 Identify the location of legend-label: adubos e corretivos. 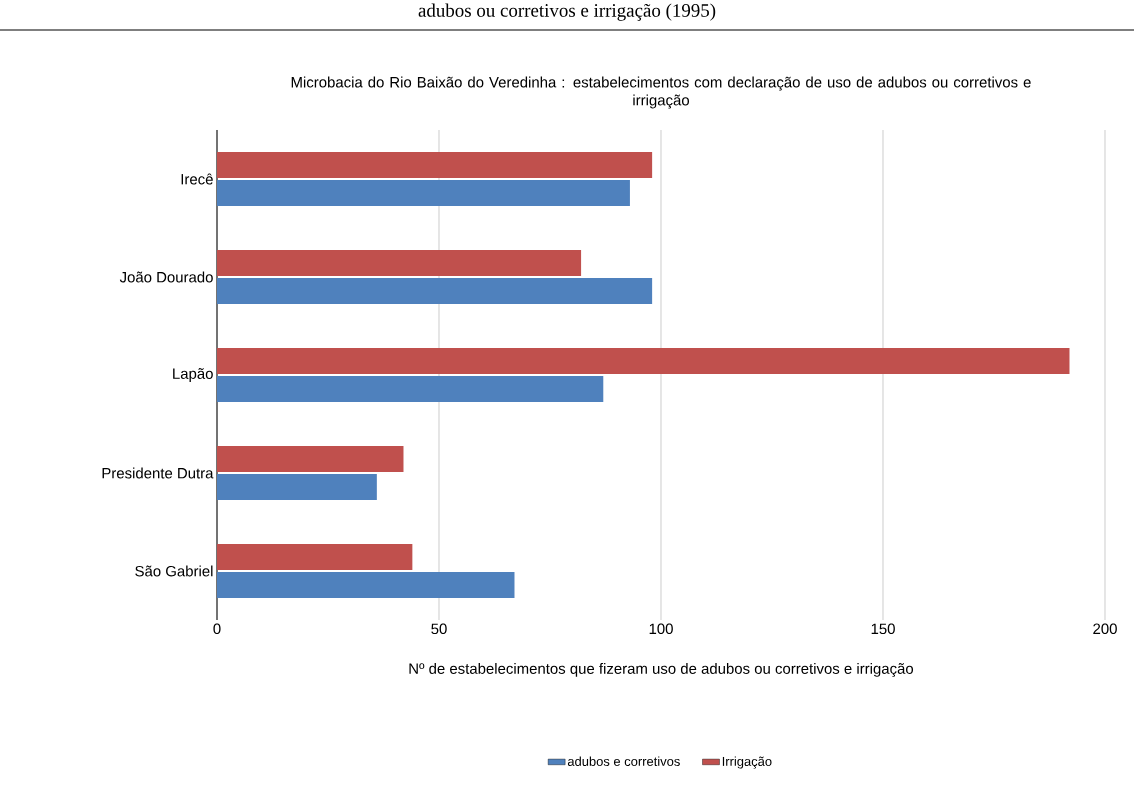
(623, 761).